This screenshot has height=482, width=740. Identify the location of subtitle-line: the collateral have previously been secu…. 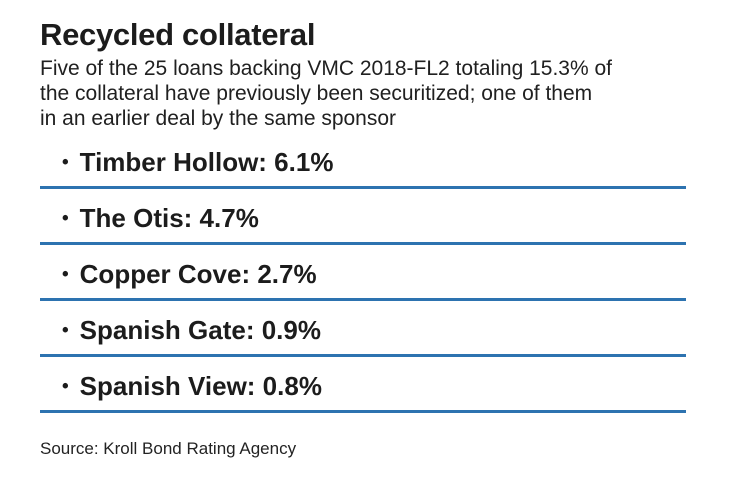
(316, 93).